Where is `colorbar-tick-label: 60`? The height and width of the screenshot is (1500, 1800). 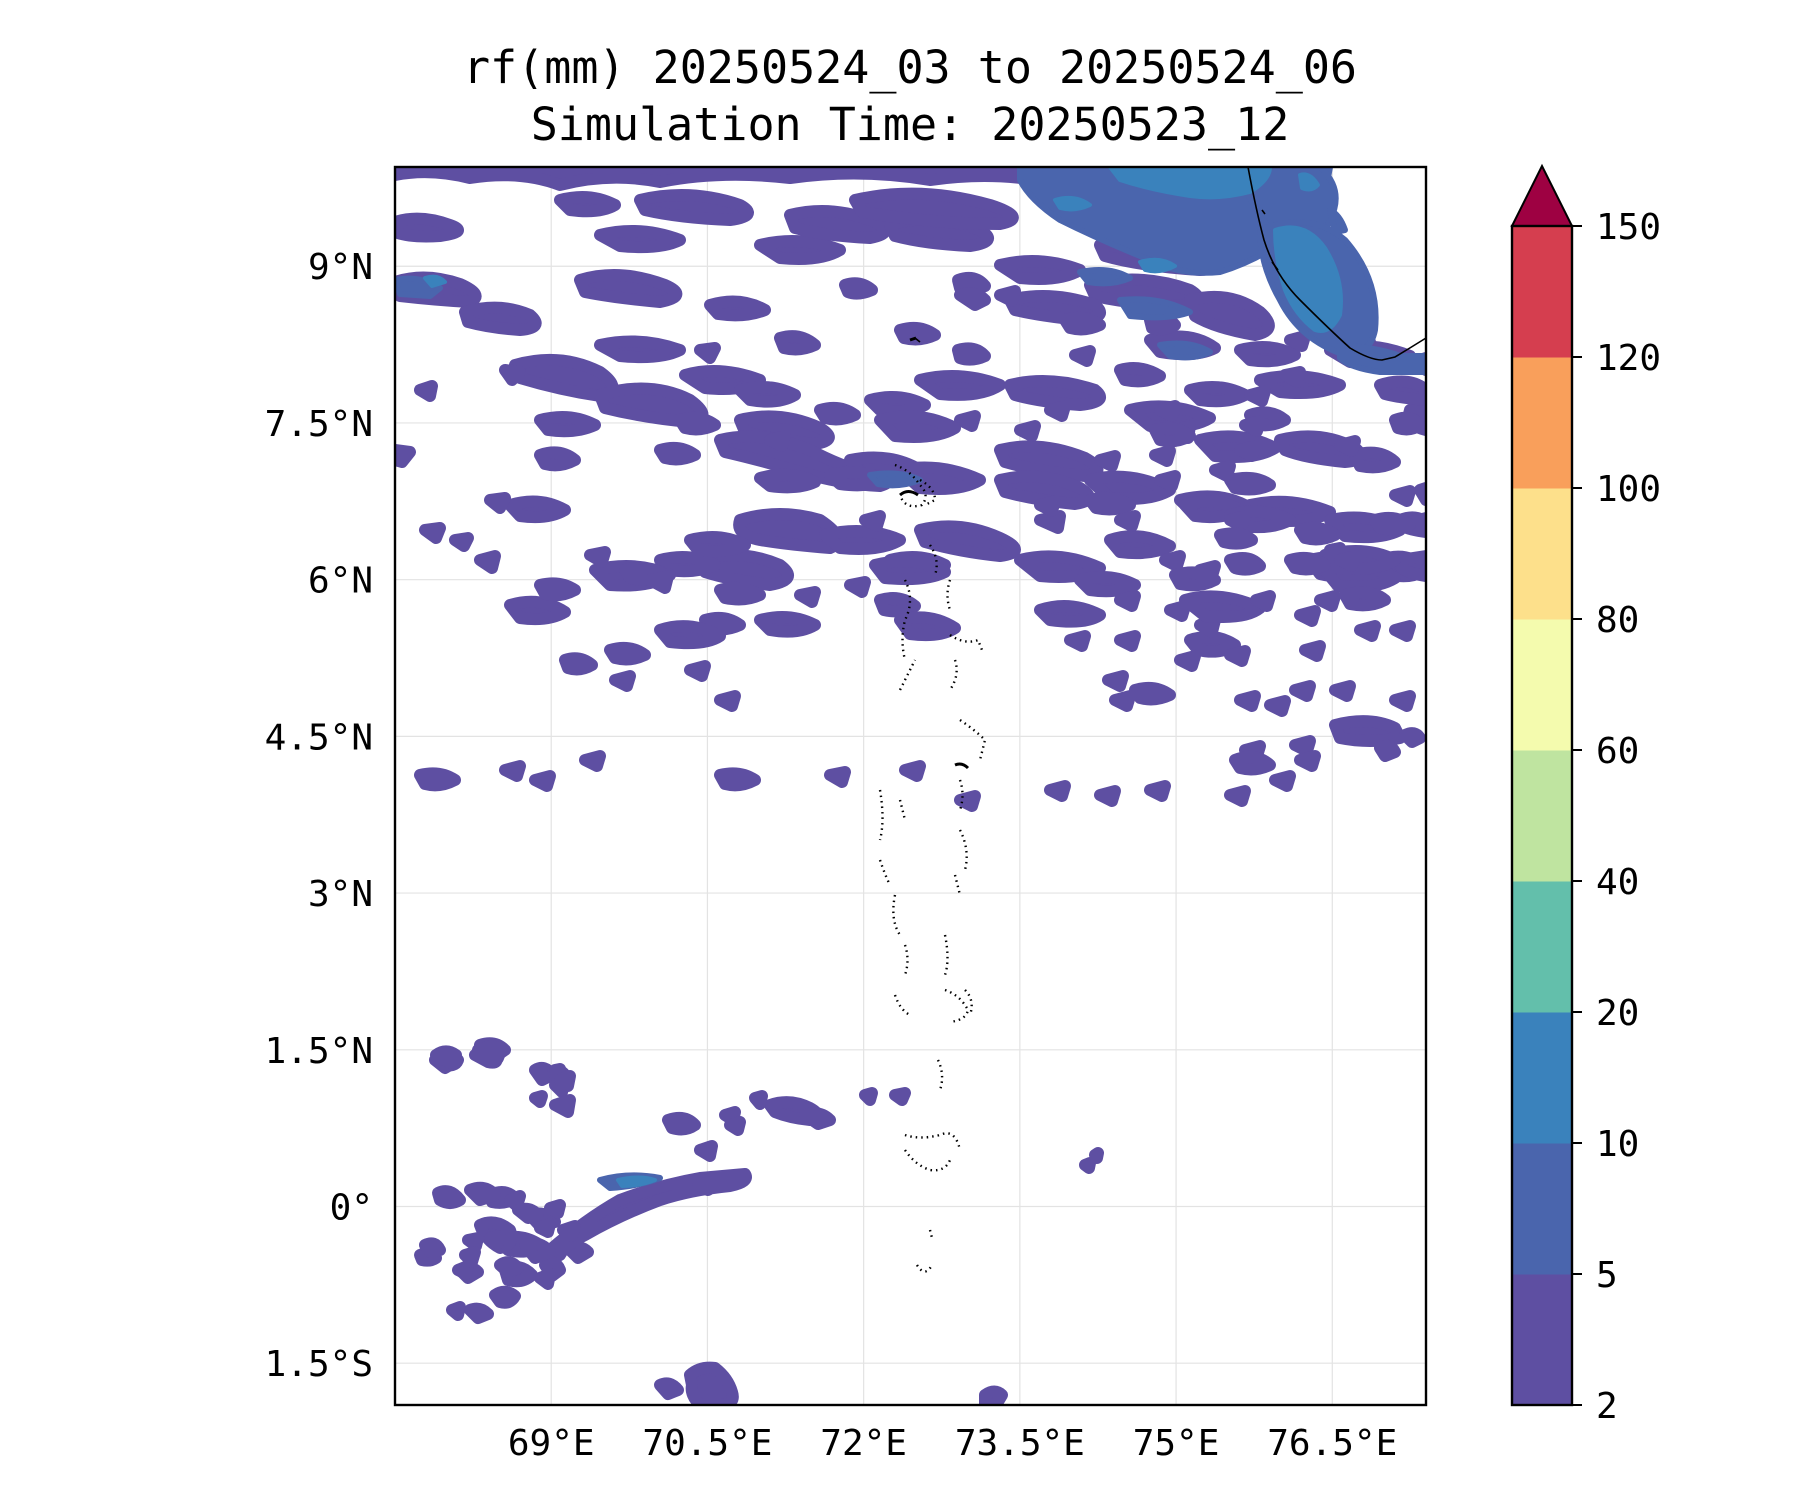
colorbar-tick-label: 60 is located at coordinates (1617, 751).